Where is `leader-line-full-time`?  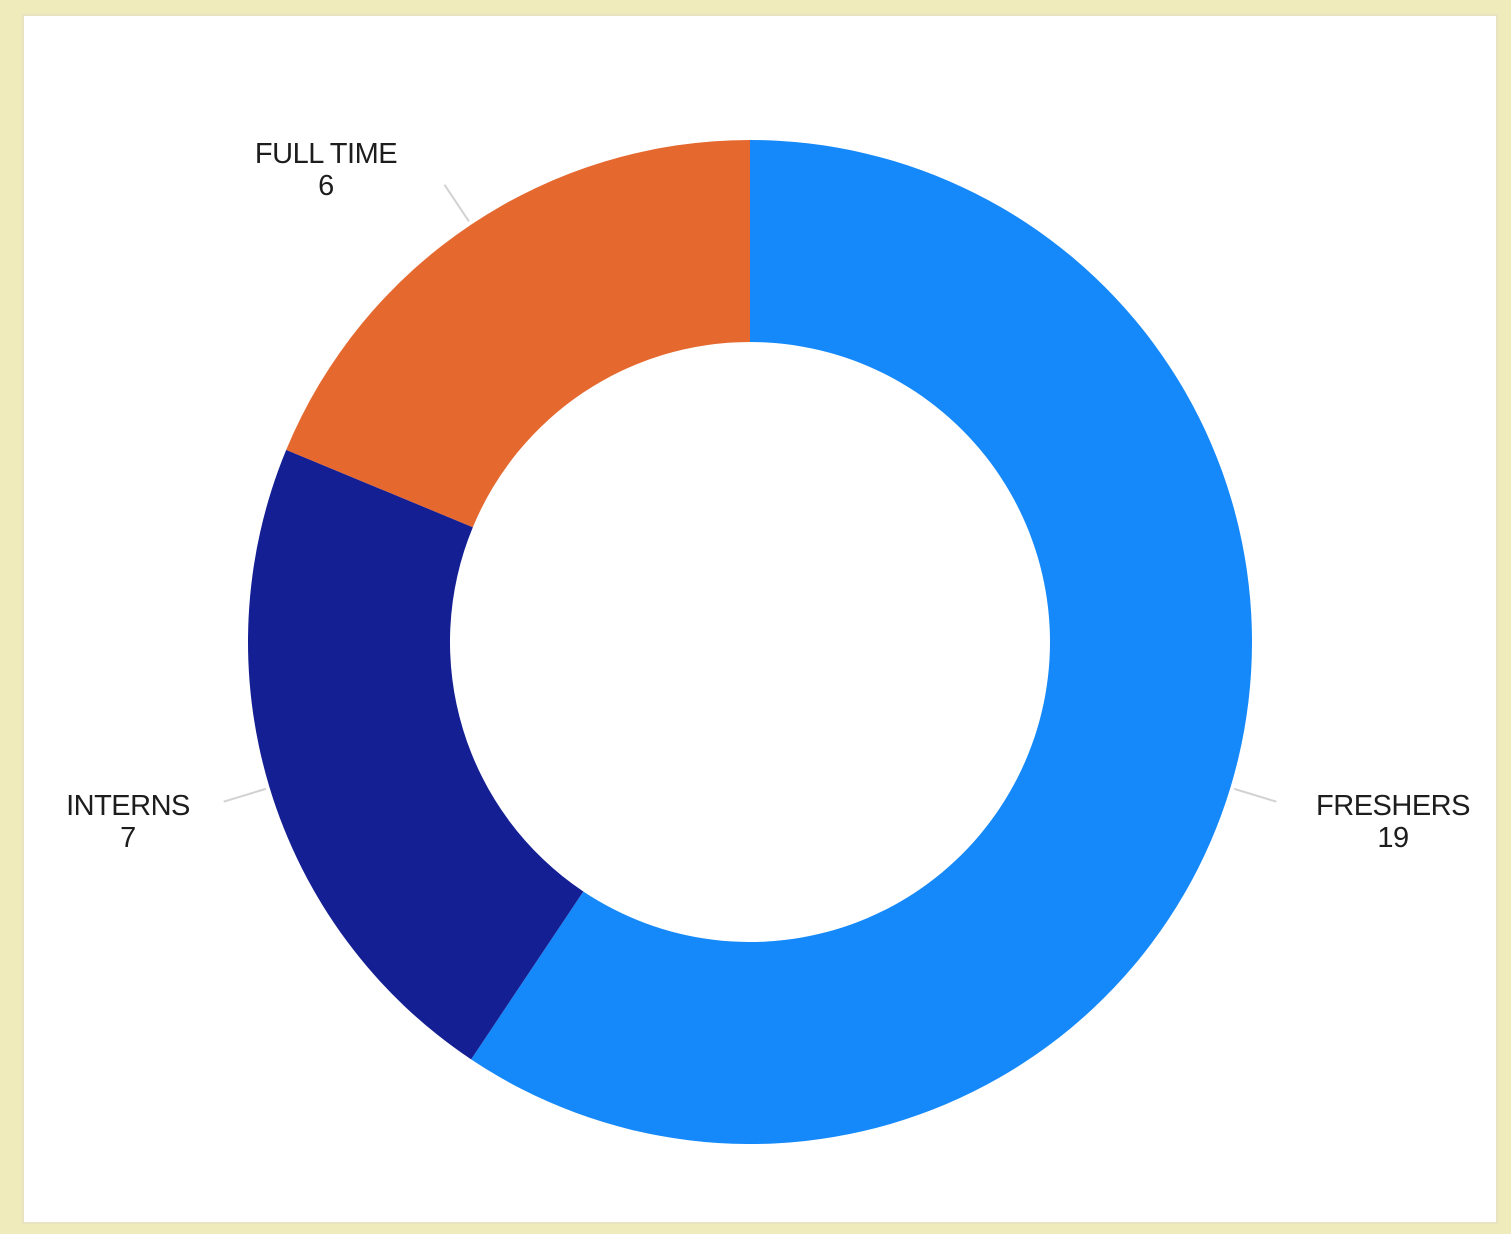
leader-line-full-time is located at coordinates (456, 203).